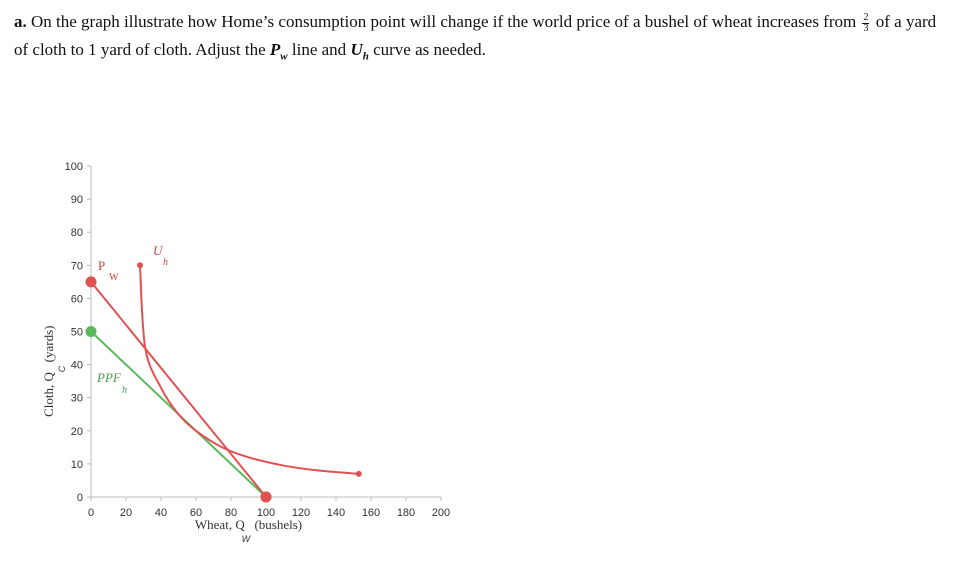 This screenshot has width=955, height=581. Describe the element at coordinates (62, 368) in the screenshot. I see `y-axis-title-subscript: C` at that location.